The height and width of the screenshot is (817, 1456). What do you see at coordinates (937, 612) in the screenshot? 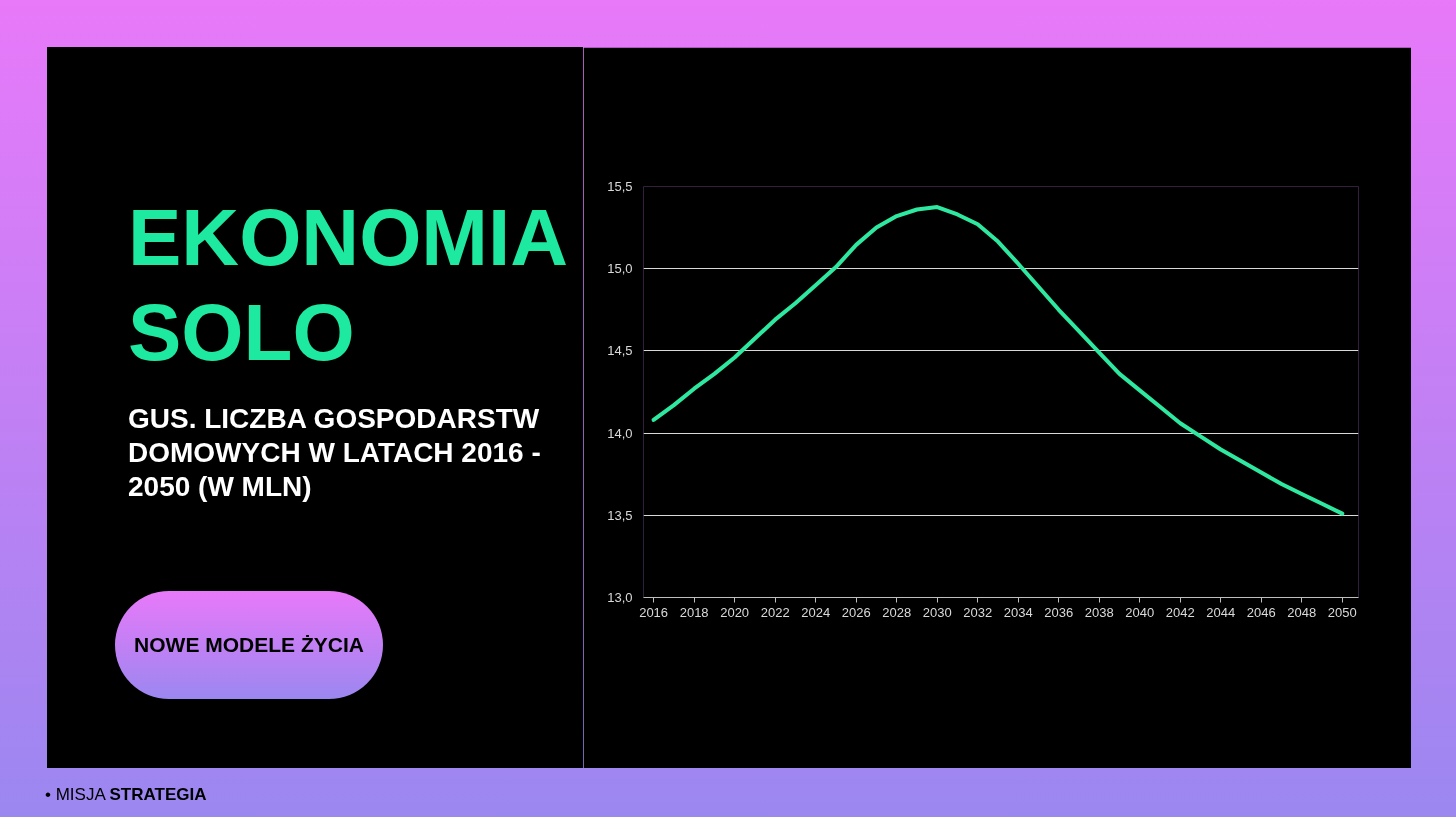
I see `x-tick-label: 2030` at bounding box center [937, 612].